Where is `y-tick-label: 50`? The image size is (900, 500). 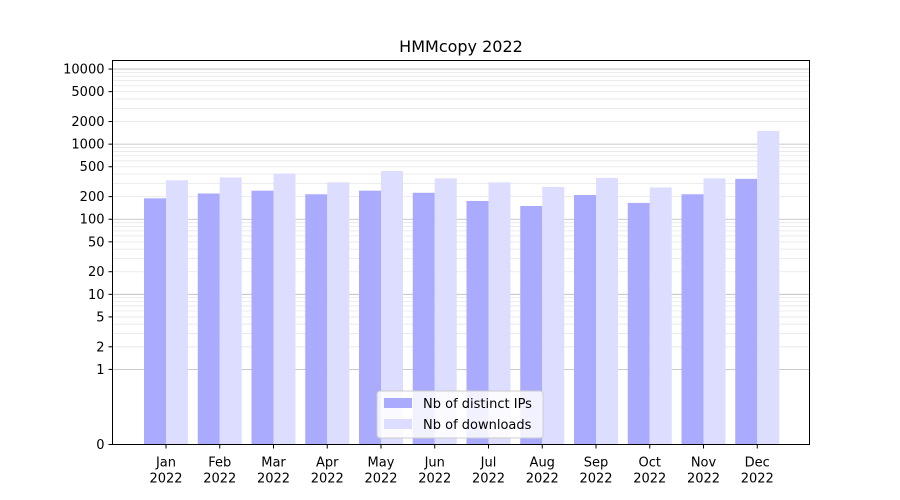 y-tick-label: 50 is located at coordinates (96, 242).